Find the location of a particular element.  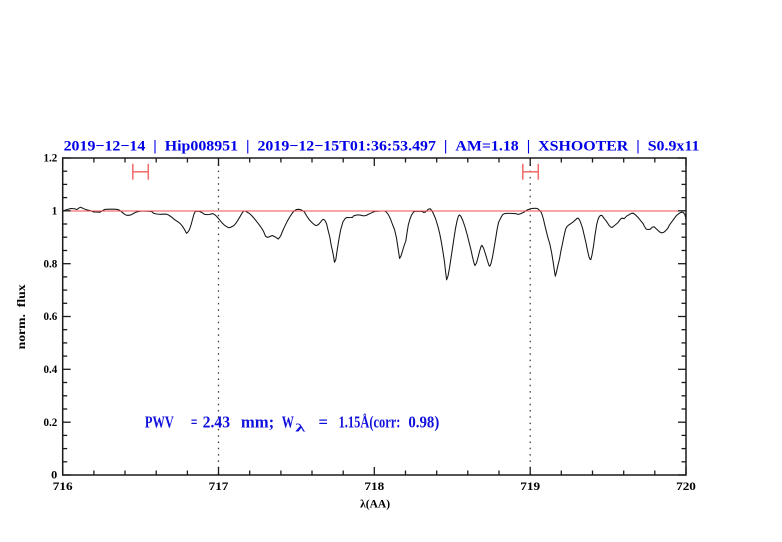

svg-text: PWV is located at coordinates (159, 422).